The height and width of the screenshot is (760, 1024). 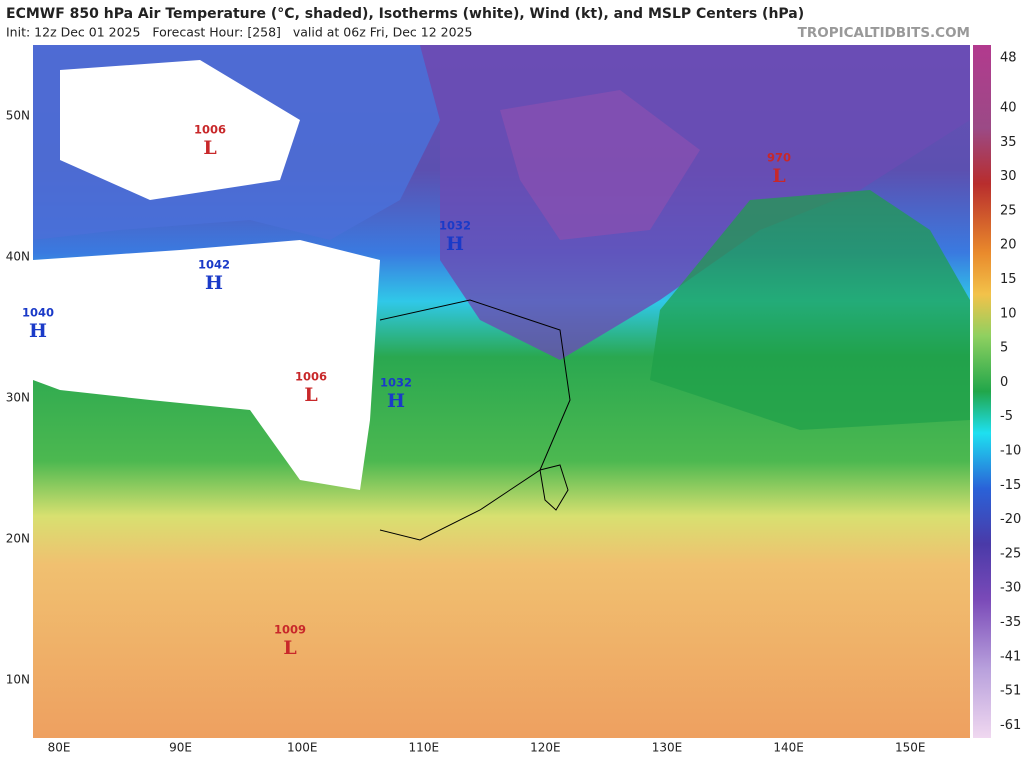 I want to click on colorbar-label: -61, so click(x=1010, y=725).